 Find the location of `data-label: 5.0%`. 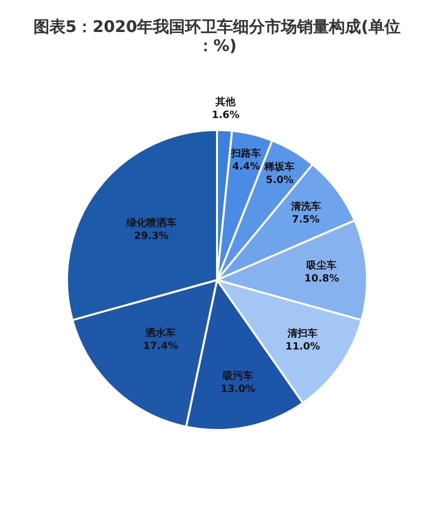

data-label: 5.0% is located at coordinates (280, 180).